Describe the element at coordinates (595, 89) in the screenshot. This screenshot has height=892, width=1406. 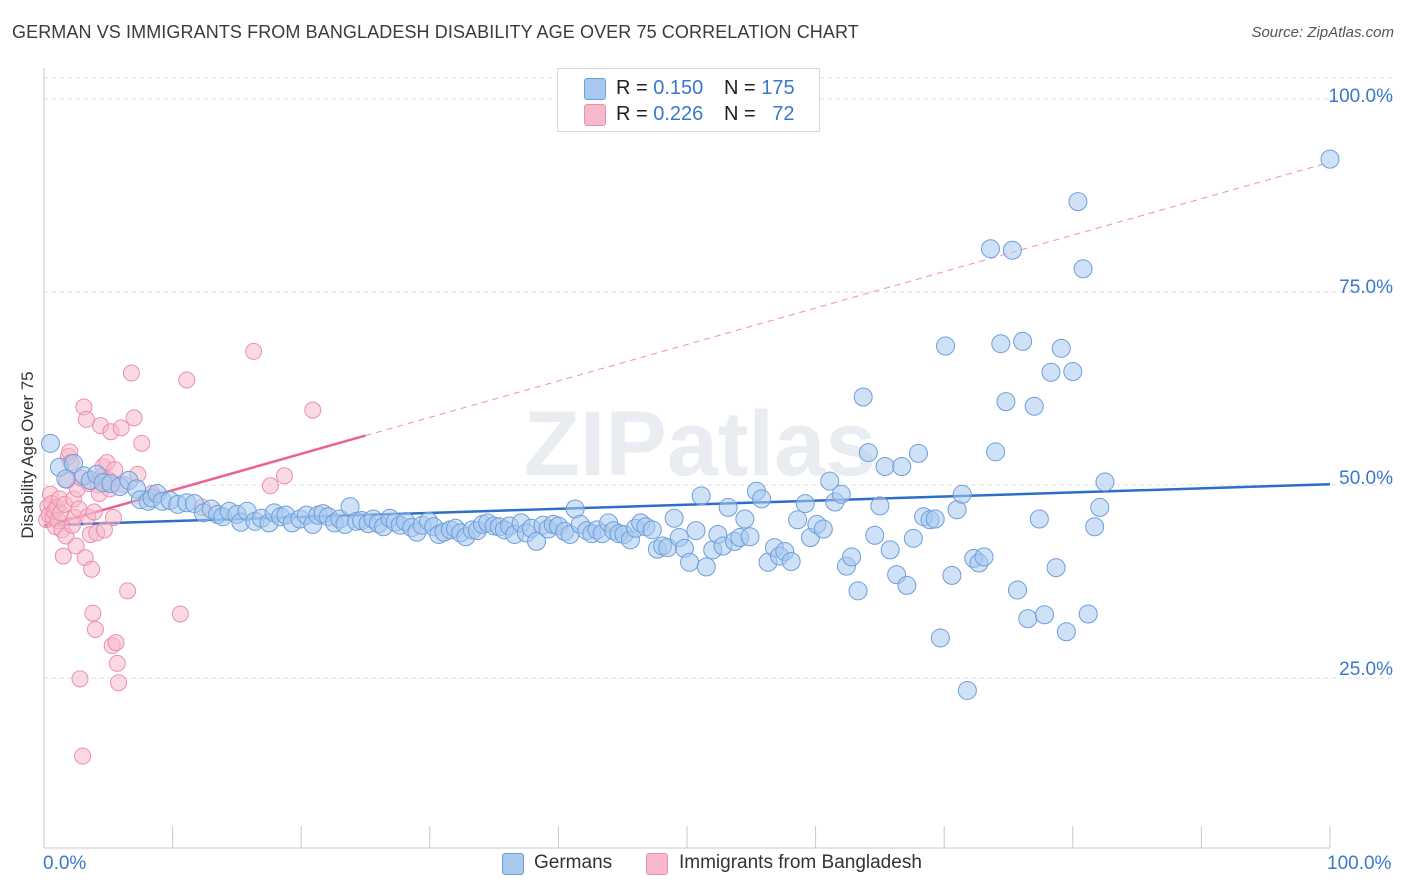
I see `legend-swatch-blue` at that location.